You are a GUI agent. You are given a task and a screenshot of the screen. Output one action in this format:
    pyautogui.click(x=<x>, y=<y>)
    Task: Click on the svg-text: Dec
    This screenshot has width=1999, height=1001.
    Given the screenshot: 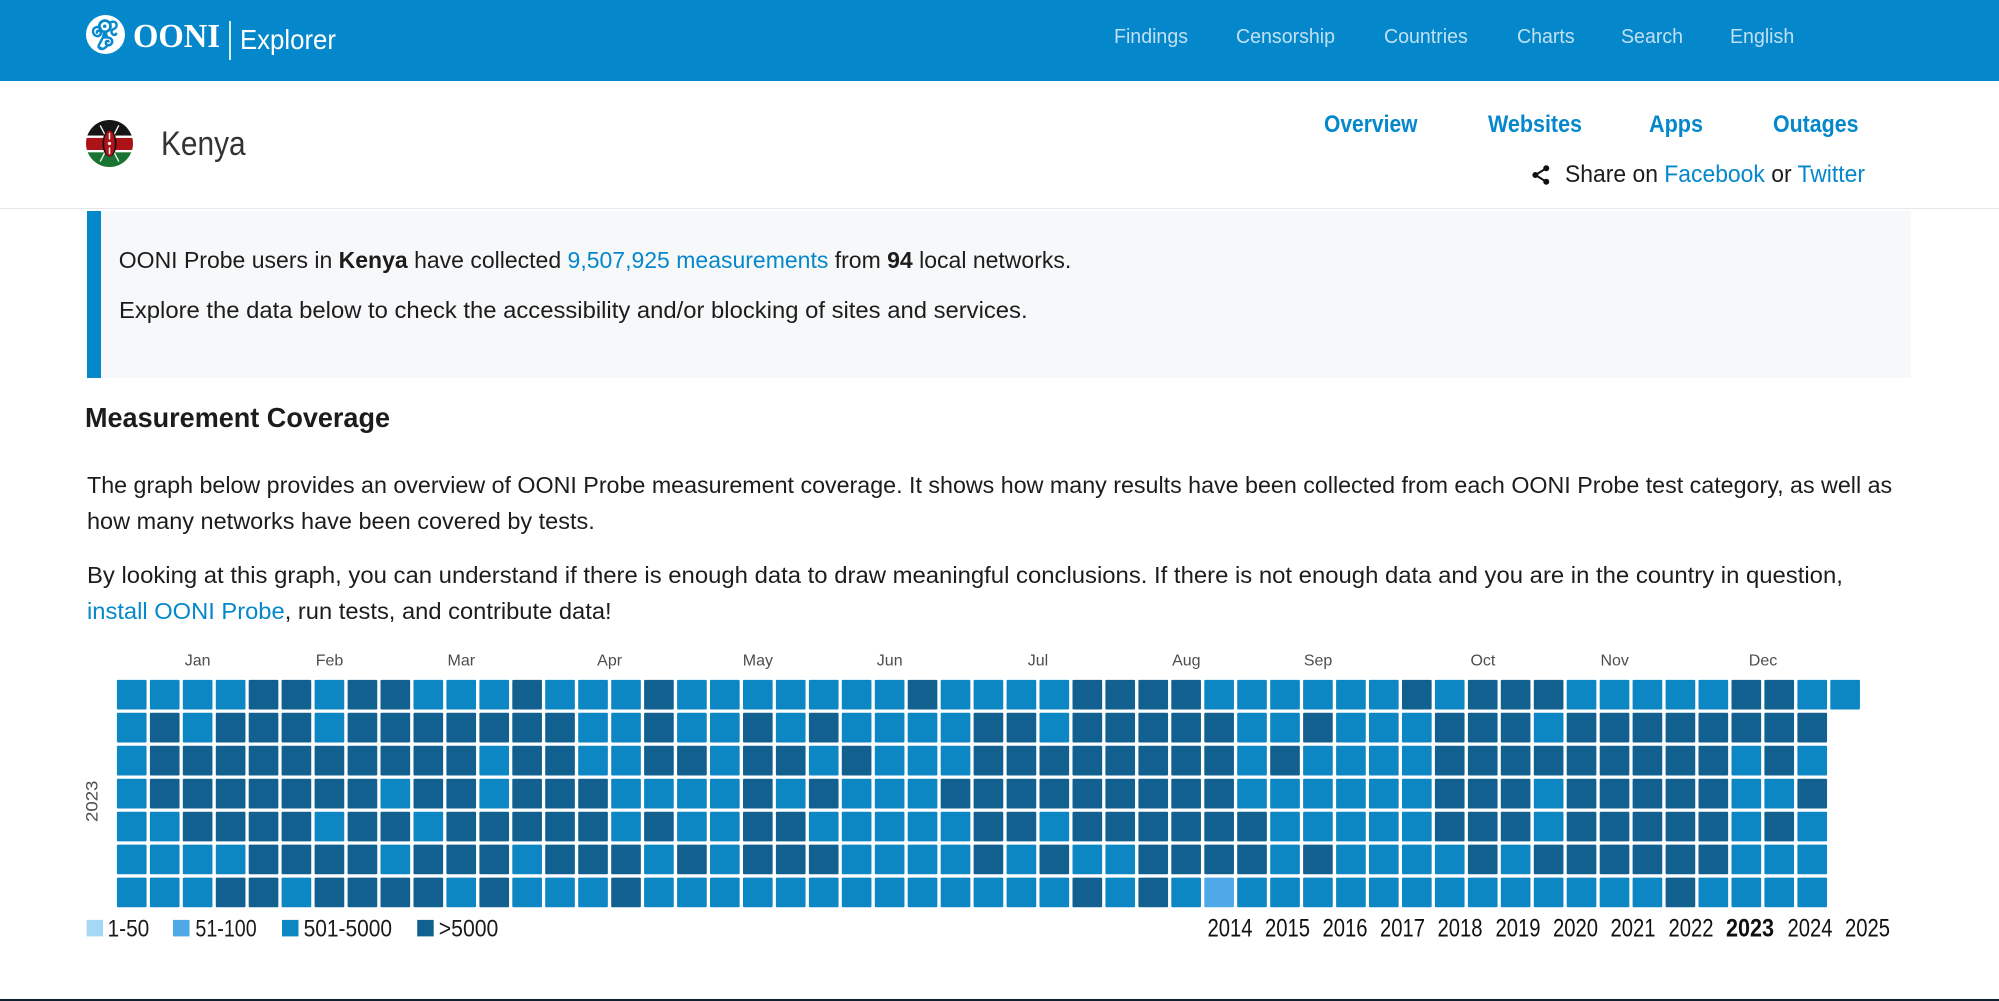 What is the action you would take?
    pyautogui.click(x=1763, y=660)
    